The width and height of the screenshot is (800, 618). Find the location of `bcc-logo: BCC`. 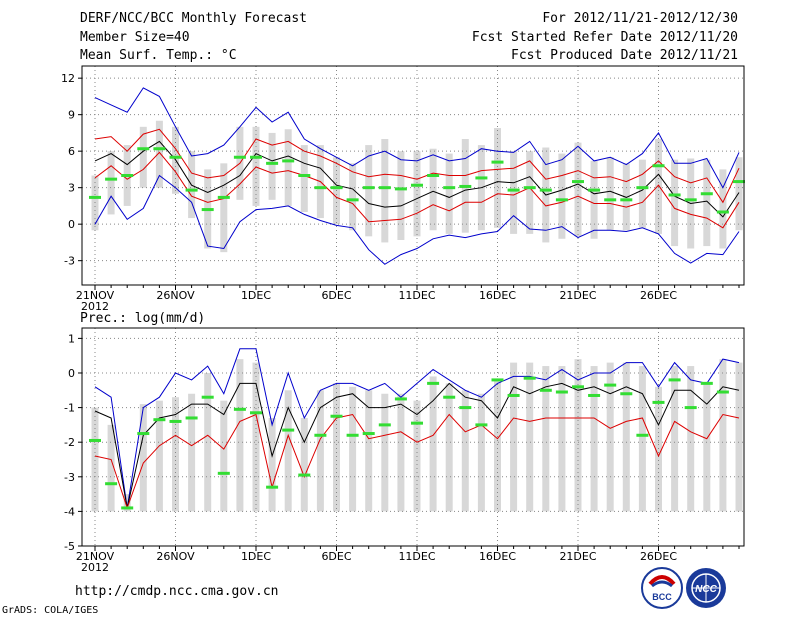

bcc-logo: BCC is located at coordinates (662, 588).